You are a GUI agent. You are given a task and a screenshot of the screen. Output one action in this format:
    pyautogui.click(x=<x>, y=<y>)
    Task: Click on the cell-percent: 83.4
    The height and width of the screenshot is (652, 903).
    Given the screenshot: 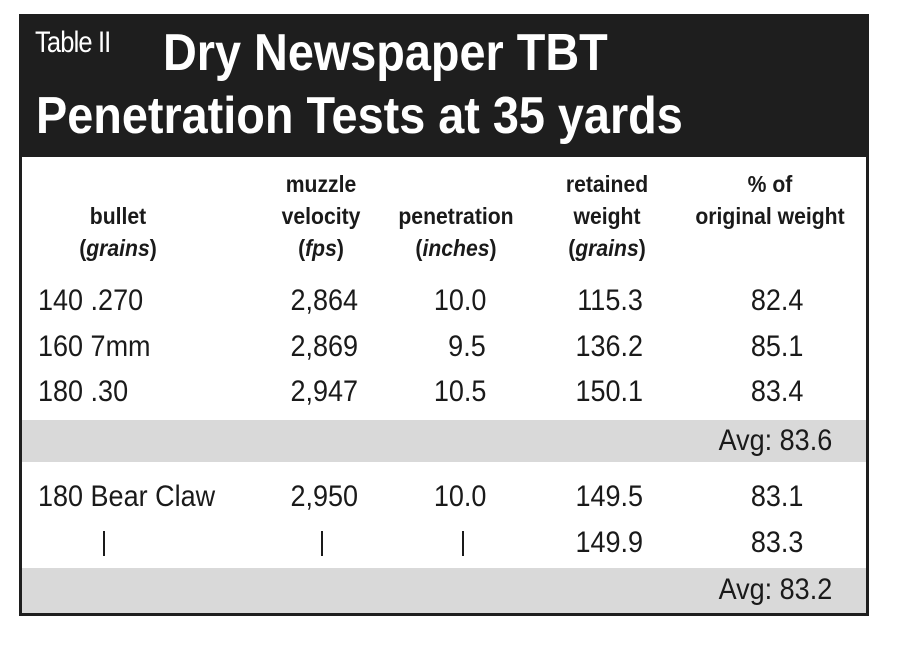 What is the action you would take?
    pyautogui.click(x=776, y=391)
    